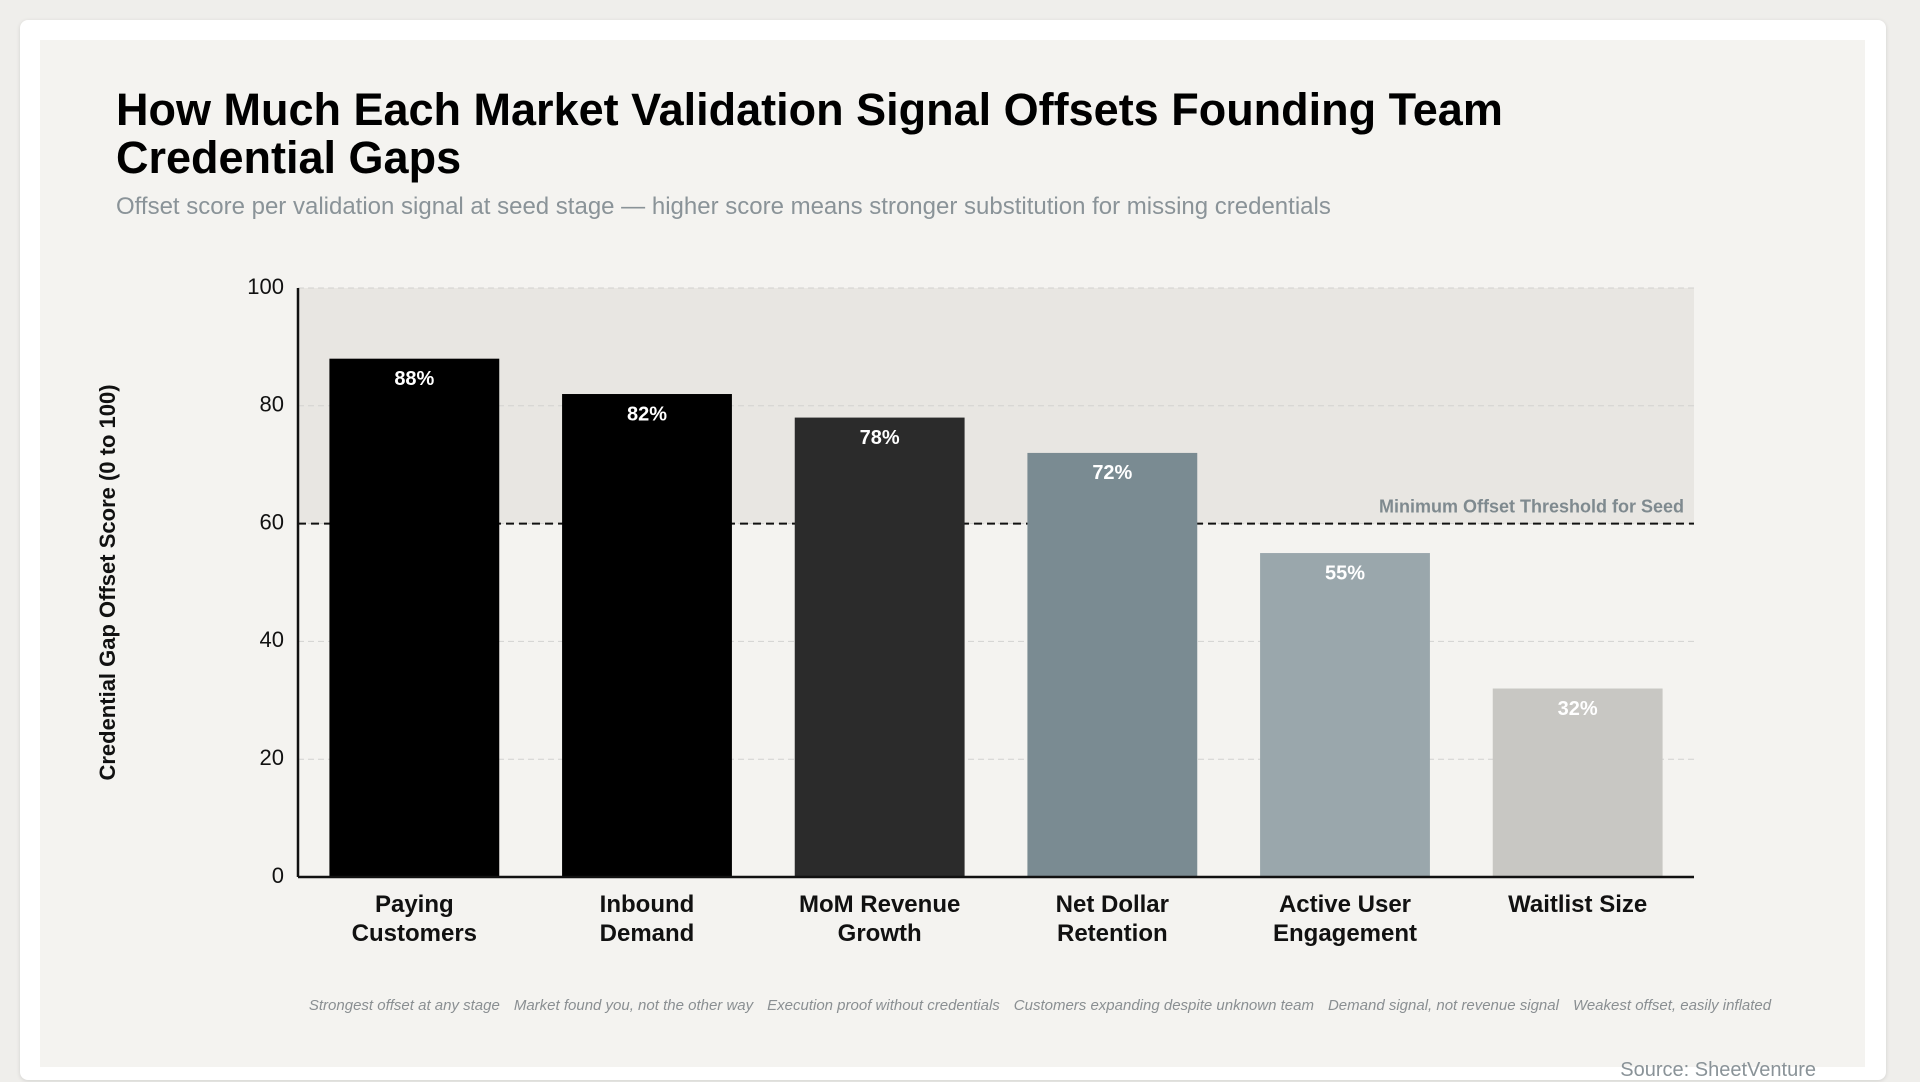 The image size is (1920, 1082). I want to click on x-tick-label: Paying Customers, so click(414, 919).